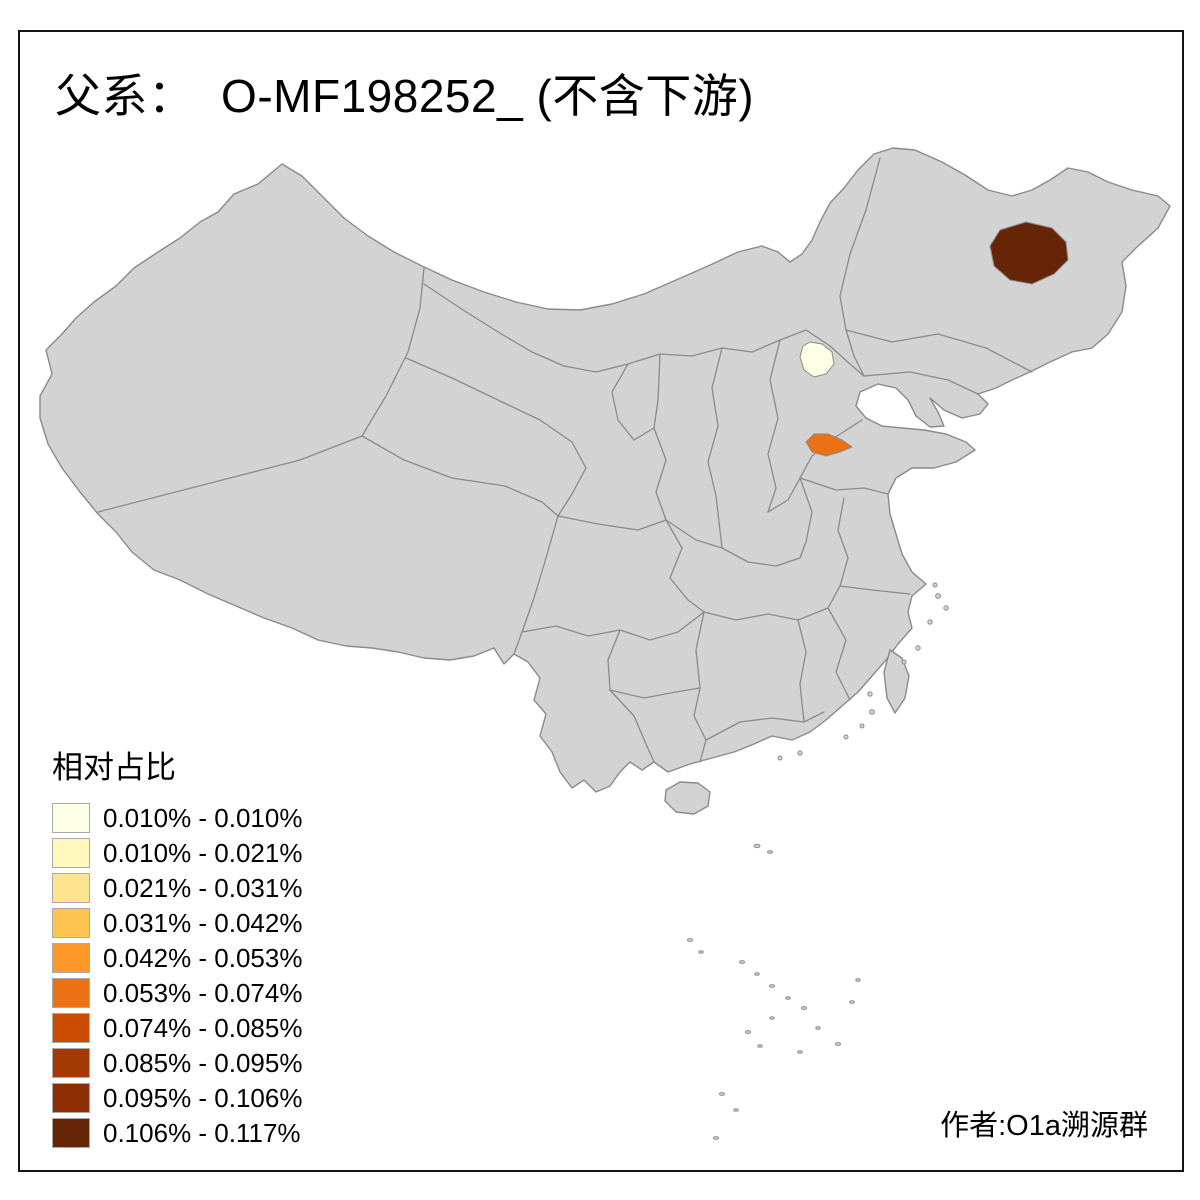  What do you see at coordinates (896, 681) in the screenshot?
I see `taiwan-island` at bounding box center [896, 681].